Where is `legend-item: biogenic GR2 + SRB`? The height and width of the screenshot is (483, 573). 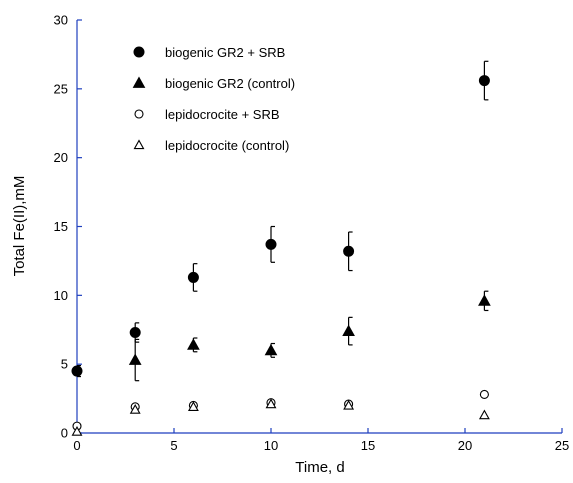 legend-item: biogenic GR2 + SRB is located at coordinates (209, 52).